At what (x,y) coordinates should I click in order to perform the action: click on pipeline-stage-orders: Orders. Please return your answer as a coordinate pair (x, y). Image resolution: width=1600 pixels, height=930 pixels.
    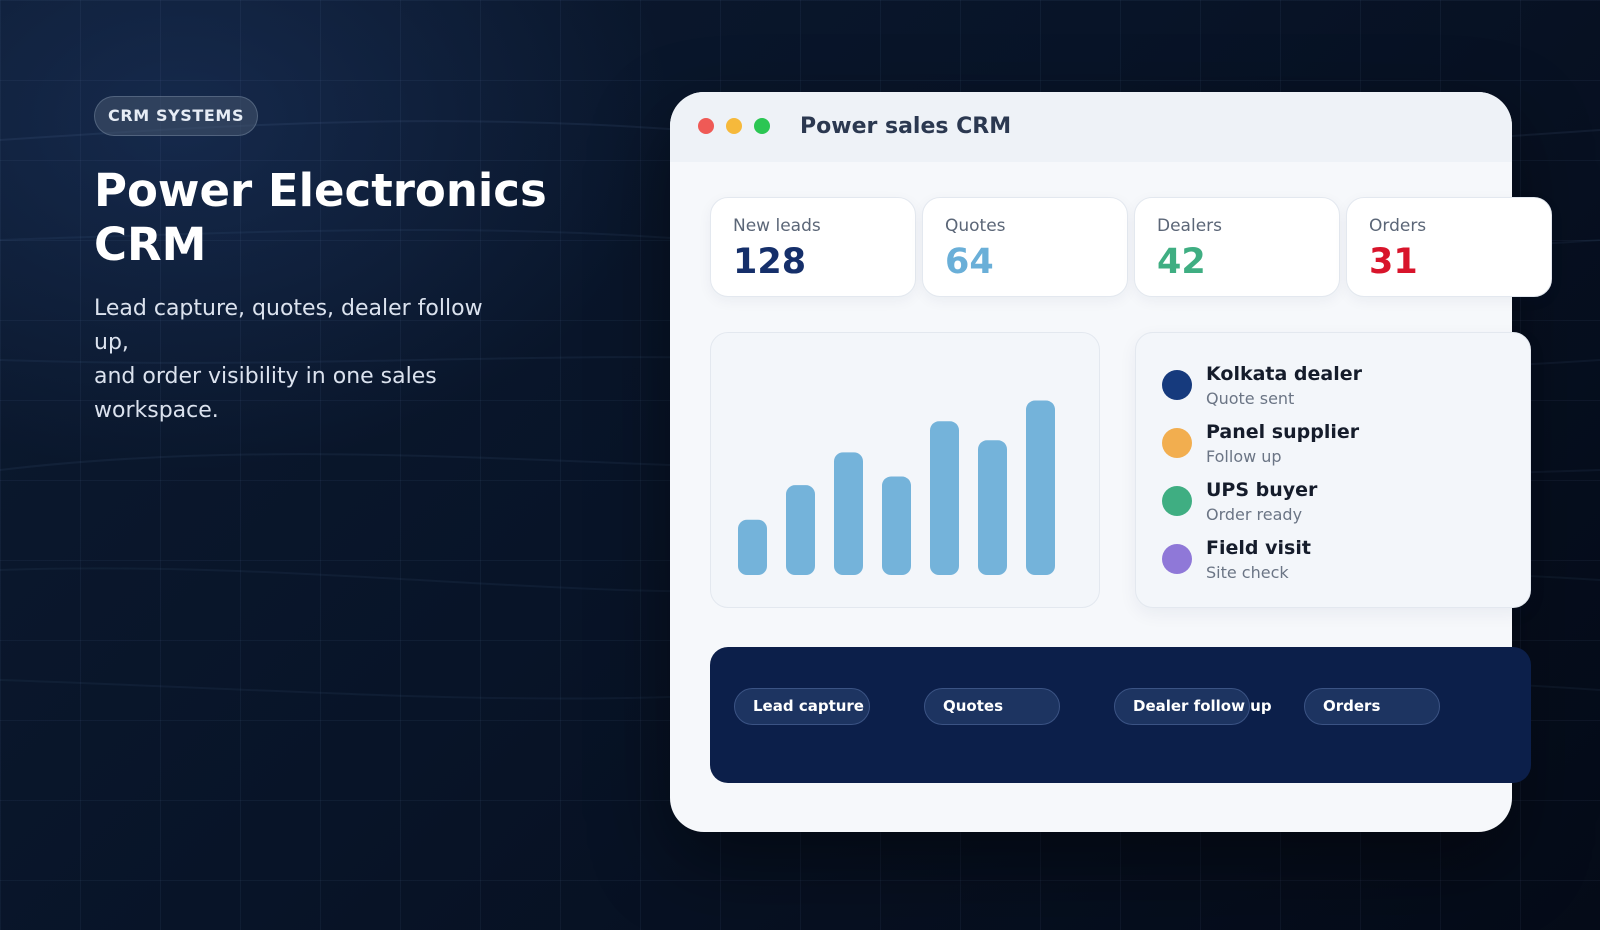
    Looking at the image, I should click on (1372, 706).